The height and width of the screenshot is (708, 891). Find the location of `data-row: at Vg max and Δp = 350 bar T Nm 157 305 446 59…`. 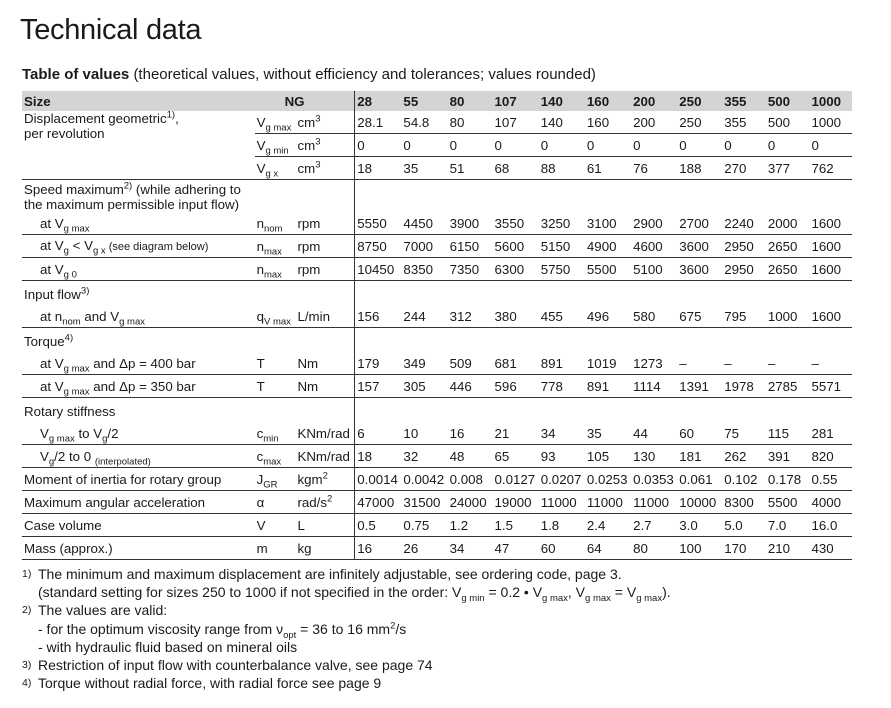

data-row: at Vg max and Δp = 350 bar T Nm 157 305 446 59… is located at coordinates (437, 386).